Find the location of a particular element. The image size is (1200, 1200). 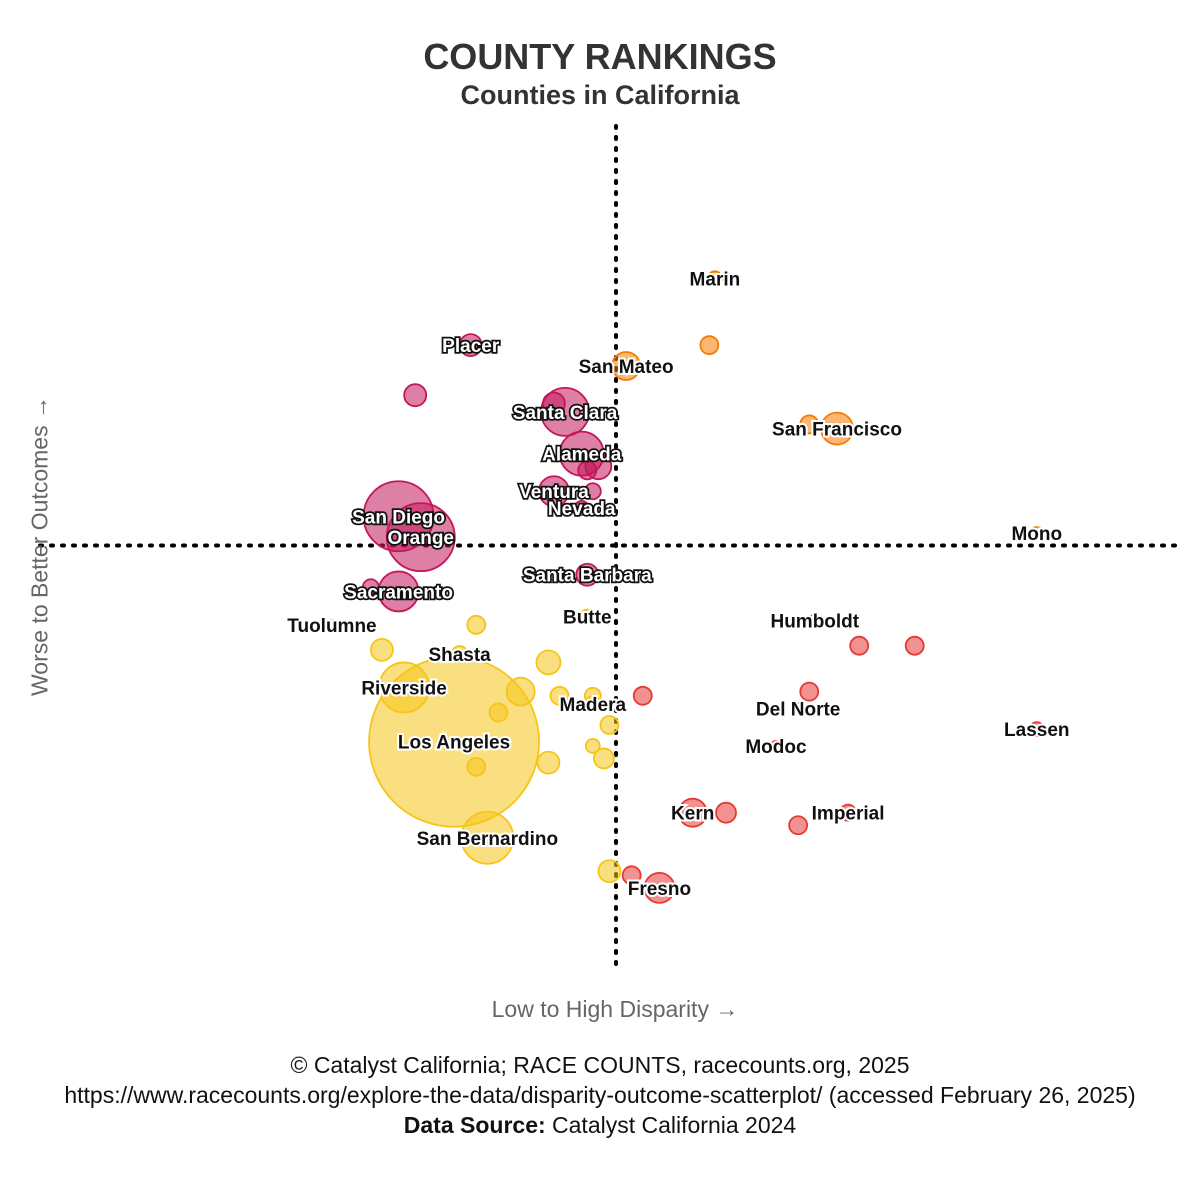

point-label-mono: Mono is located at coordinates (1036, 534).